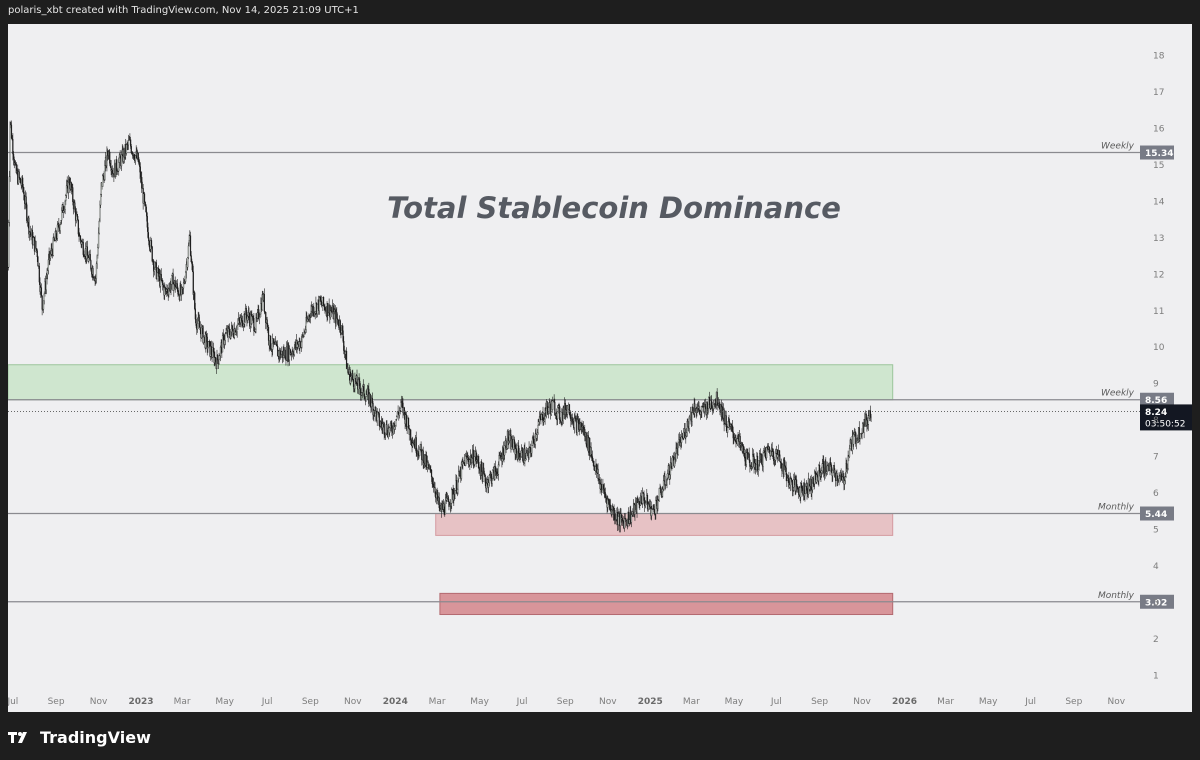 This screenshot has width=1200, height=760. I want to click on y-tick-label: 14, so click(1159, 202).